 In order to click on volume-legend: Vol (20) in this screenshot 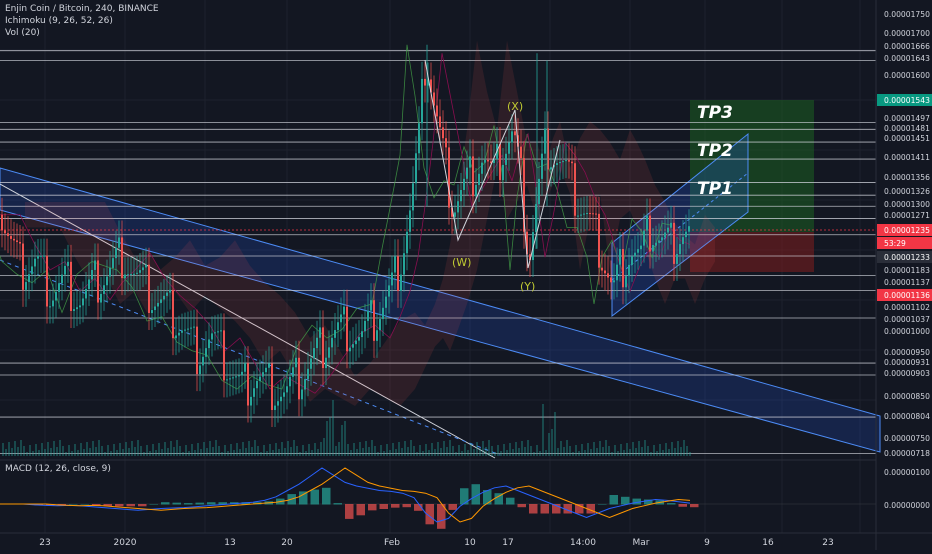, I will do `click(22, 33)`.